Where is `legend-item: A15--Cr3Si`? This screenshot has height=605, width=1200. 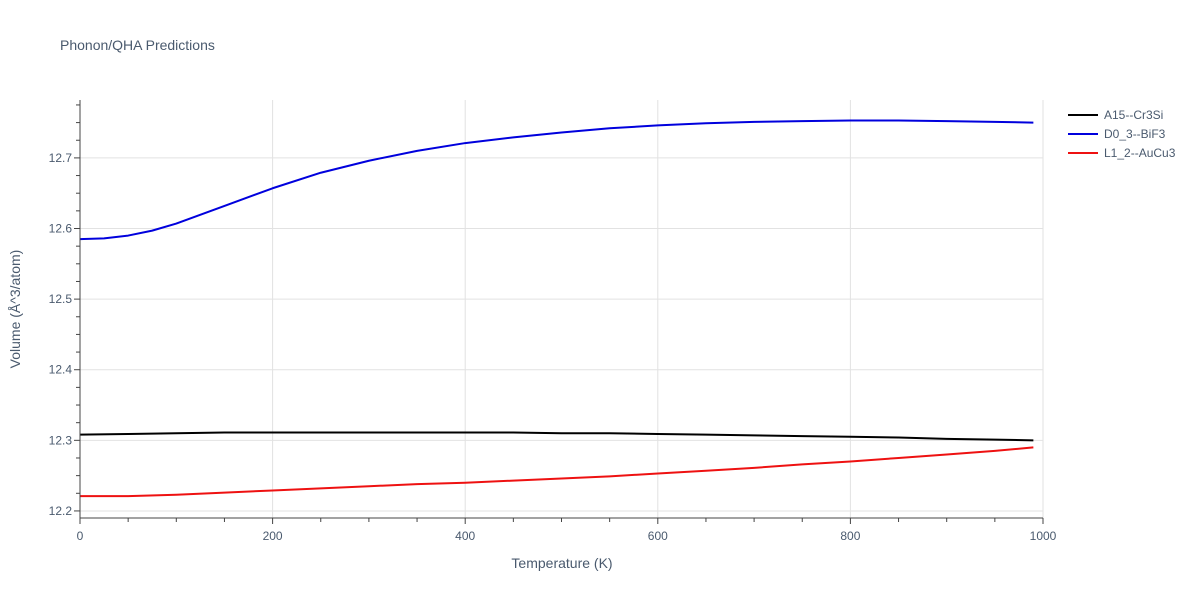 legend-item: A15--Cr3Si is located at coordinates (1115, 115).